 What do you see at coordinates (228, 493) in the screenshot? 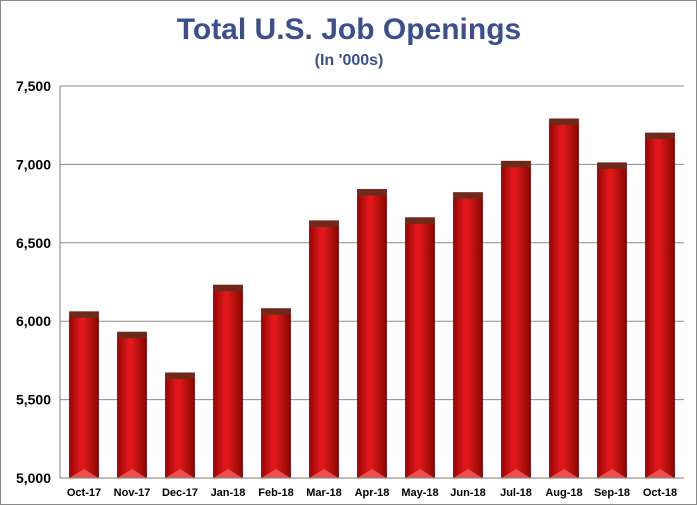
I see `x-tick-label: Jan-18` at bounding box center [228, 493].